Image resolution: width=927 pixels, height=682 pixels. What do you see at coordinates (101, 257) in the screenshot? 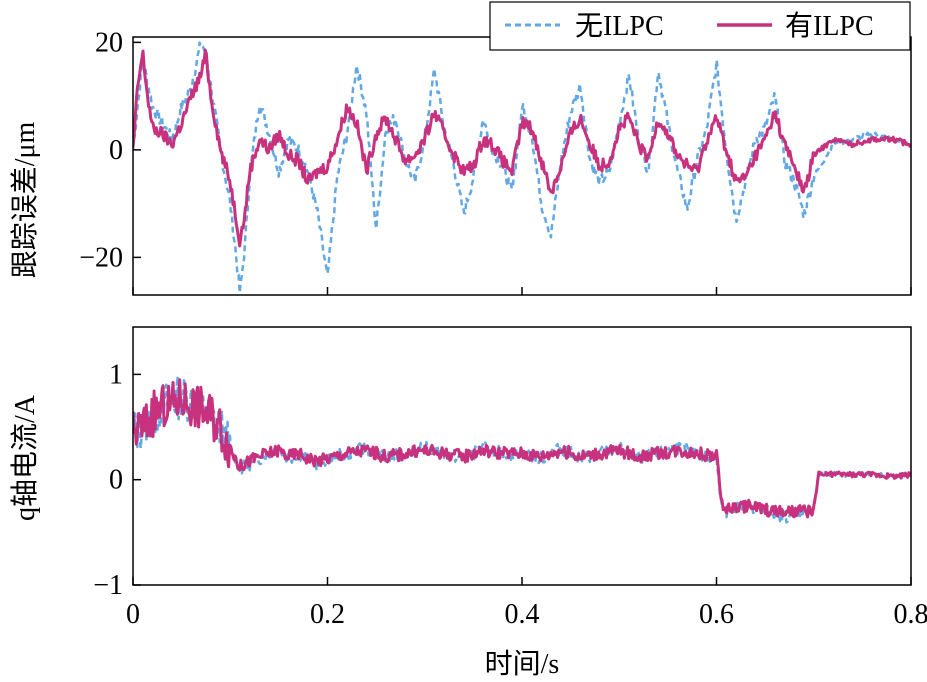
I see `y-tick-label: −20` at bounding box center [101, 257].